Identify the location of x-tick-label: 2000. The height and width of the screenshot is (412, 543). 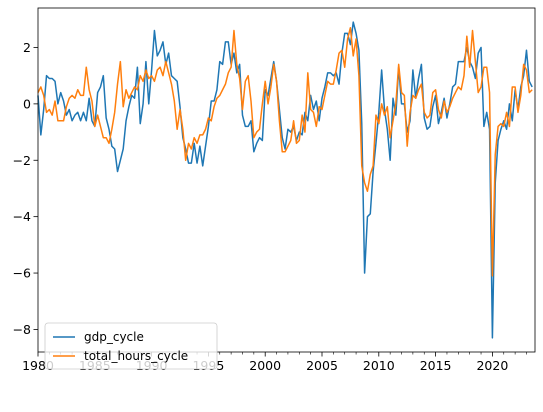
(265, 365).